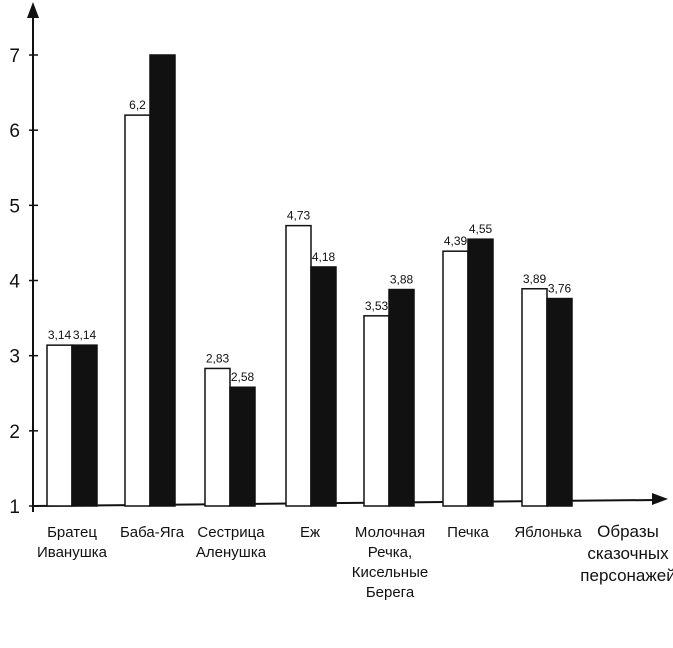 The height and width of the screenshot is (648, 673). What do you see at coordinates (390, 532) in the screenshot?
I see `category-label: Молочная` at bounding box center [390, 532].